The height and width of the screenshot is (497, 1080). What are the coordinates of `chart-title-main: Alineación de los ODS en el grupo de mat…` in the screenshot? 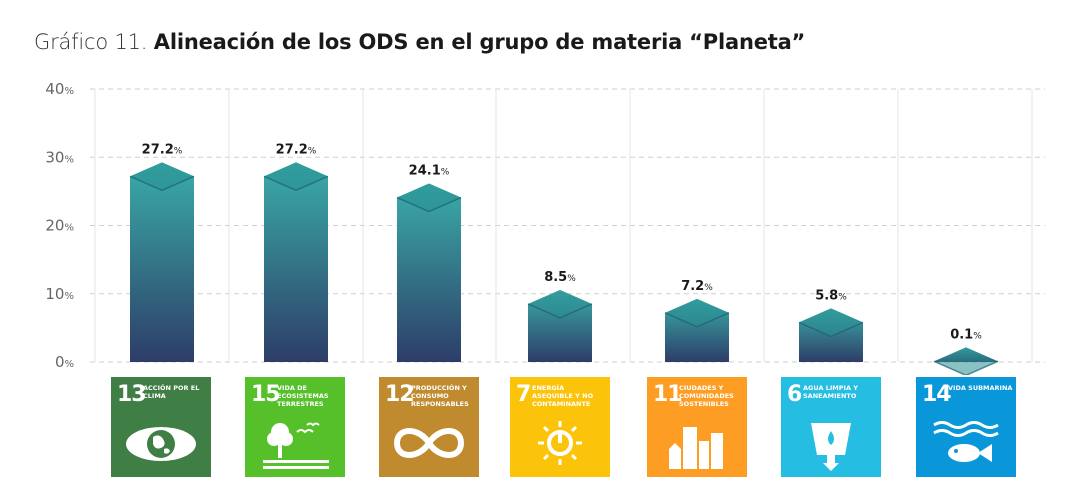 It's located at (479, 42).